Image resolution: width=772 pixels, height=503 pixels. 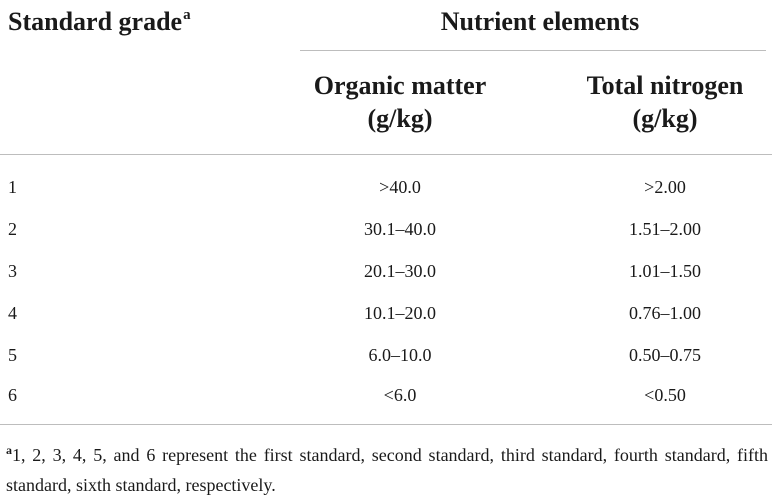 I want to click on stub-header: Standard gradea, so click(x=99, y=24).